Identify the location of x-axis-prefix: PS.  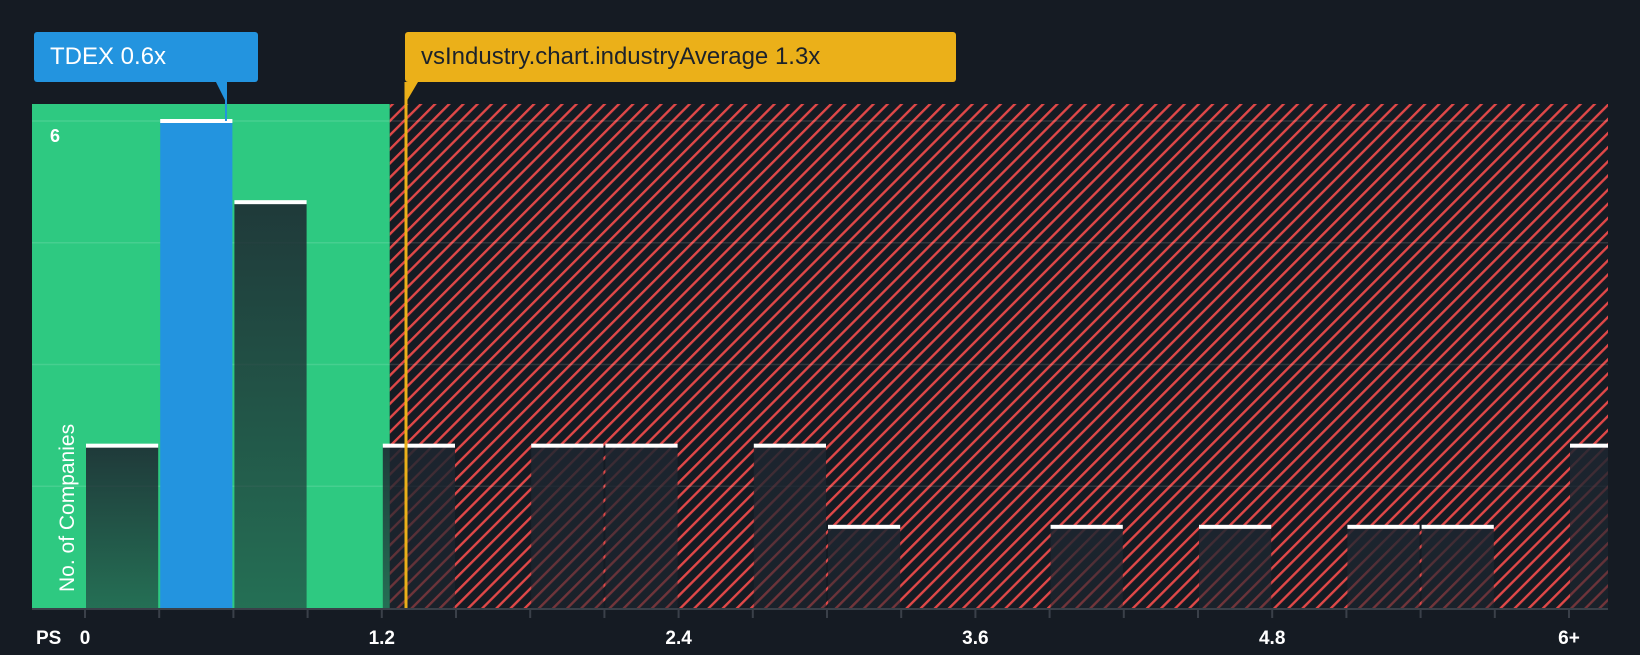
(49, 638).